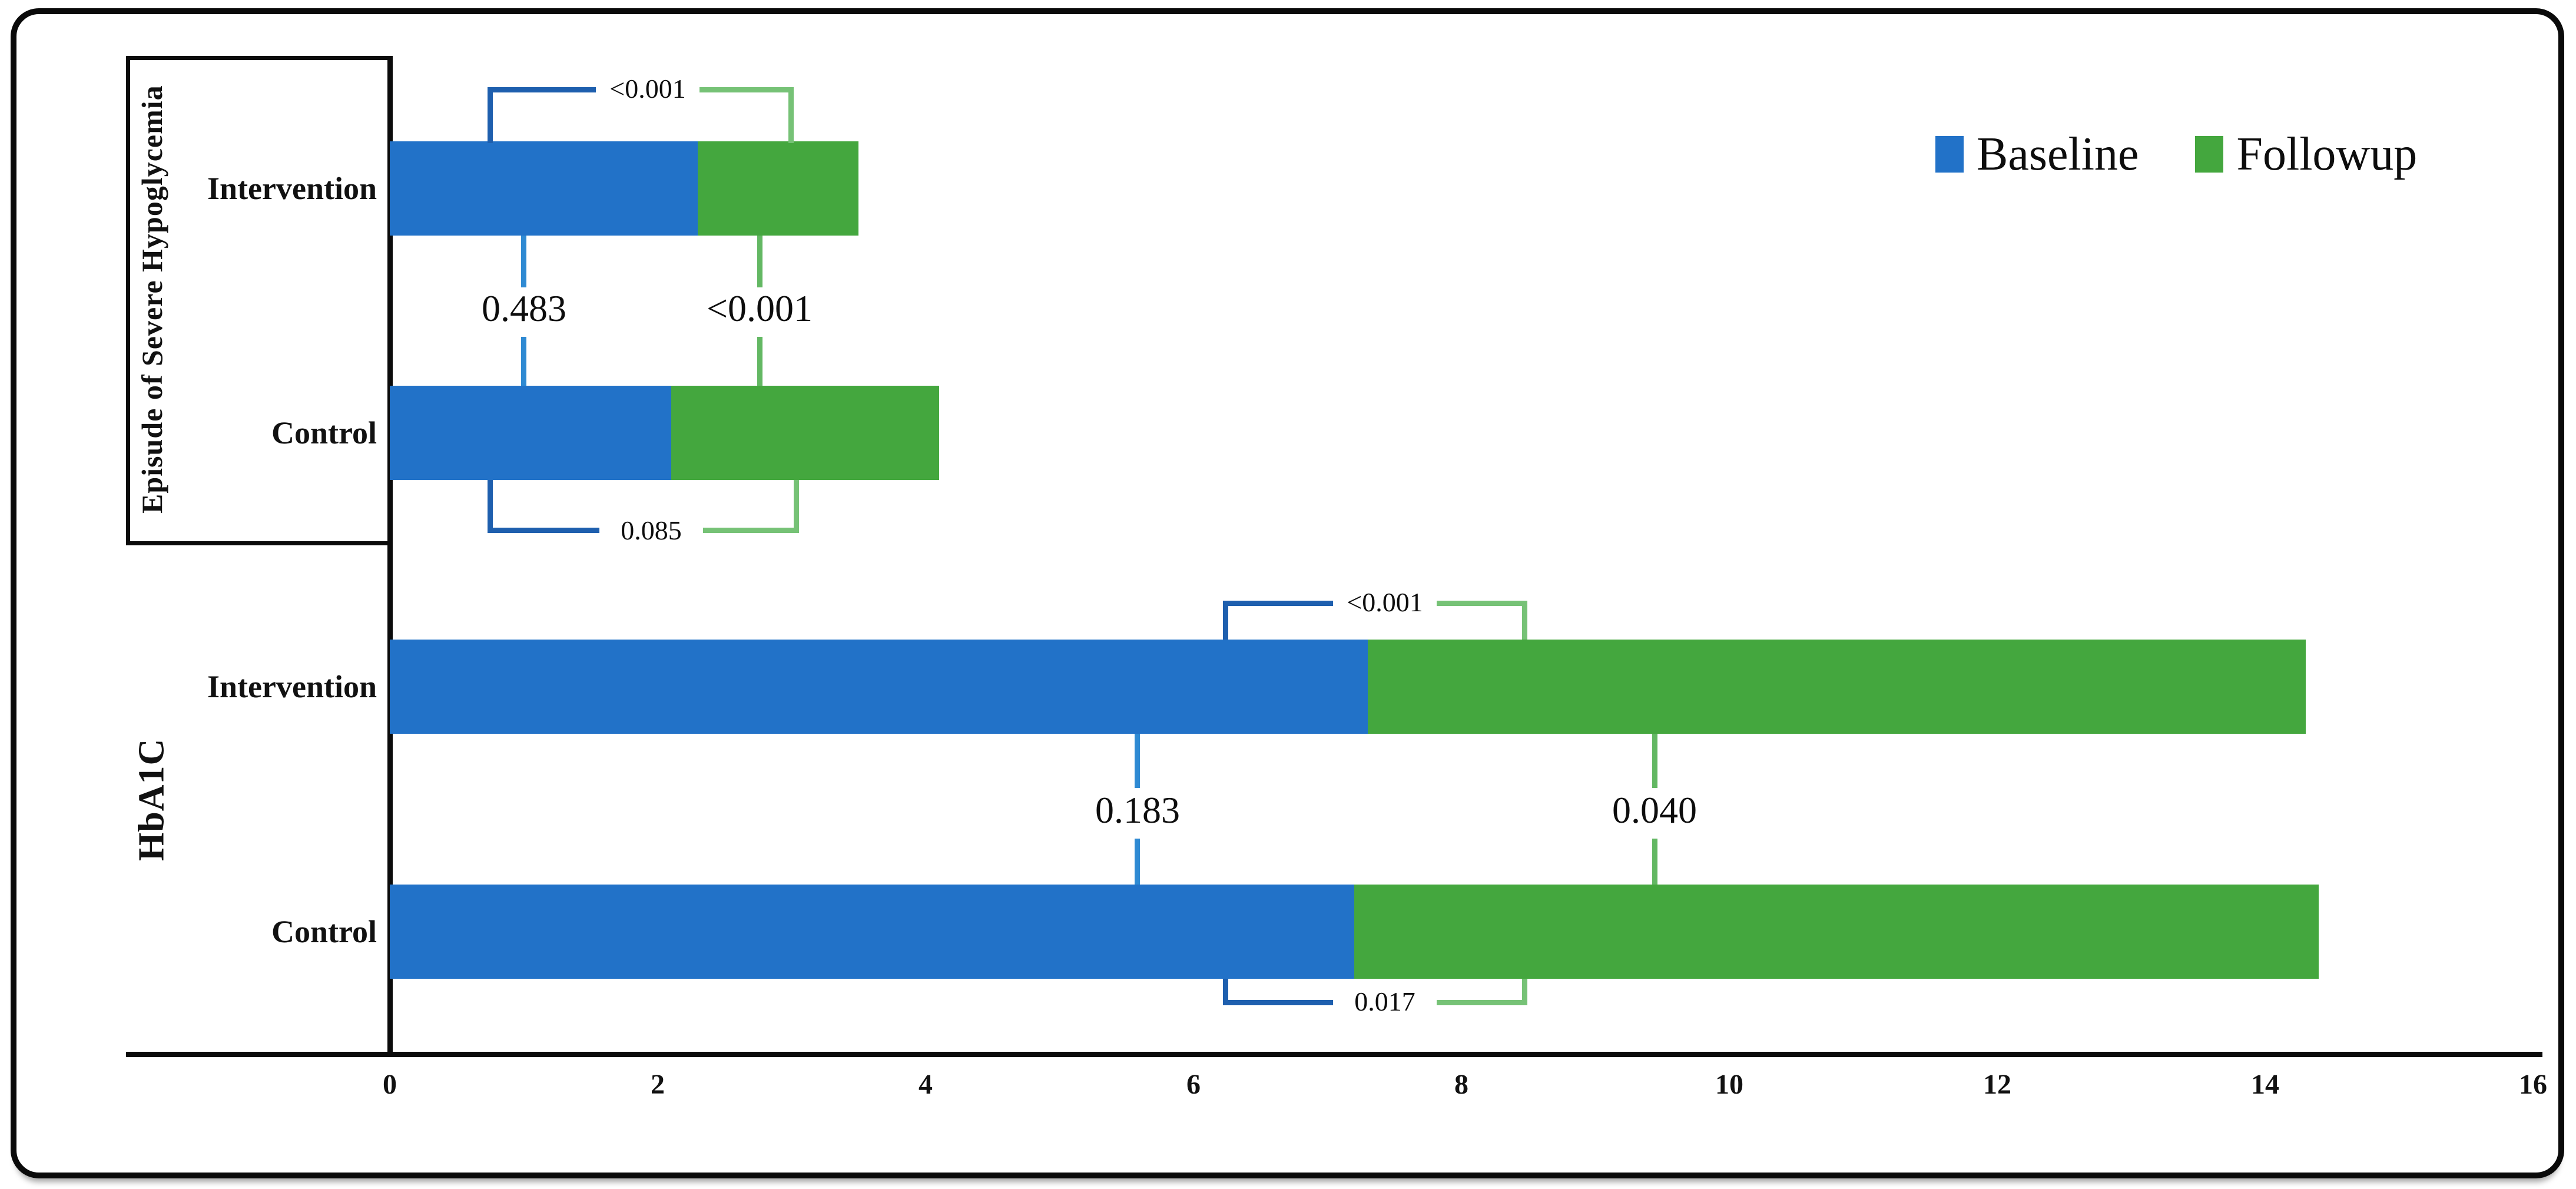 The height and width of the screenshot is (1189, 2576). Describe the element at coordinates (926, 1084) in the screenshot. I see `x-tick-label: 4` at that location.